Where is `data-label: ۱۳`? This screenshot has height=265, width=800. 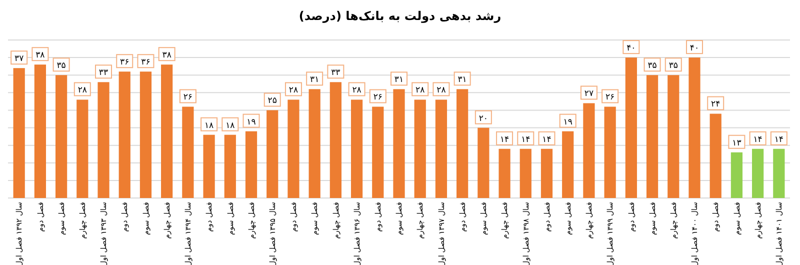 data-label: ۱۳ is located at coordinates (737, 143).